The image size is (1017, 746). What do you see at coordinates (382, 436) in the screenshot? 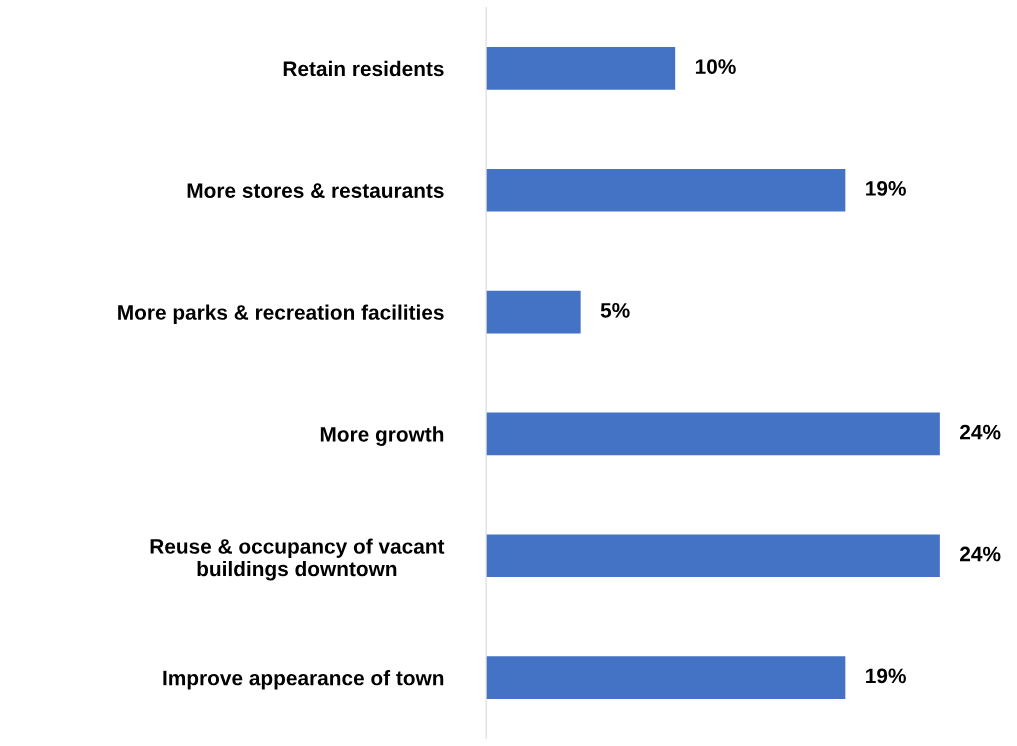
I see `y-tick-label: More growth` at bounding box center [382, 436].